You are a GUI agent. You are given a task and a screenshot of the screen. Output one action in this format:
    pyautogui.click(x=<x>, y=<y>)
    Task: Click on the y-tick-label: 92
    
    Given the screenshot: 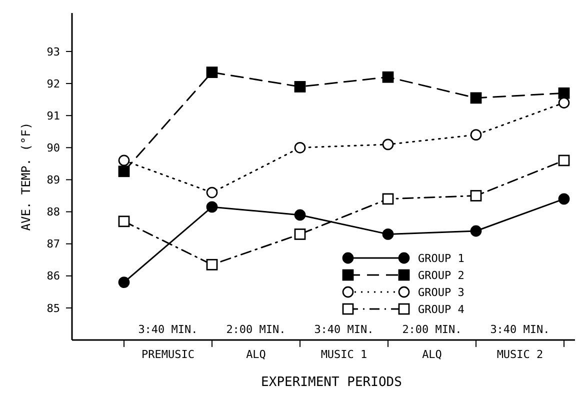 What is the action you would take?
    pyautogui.click(x=53, y=83)
    